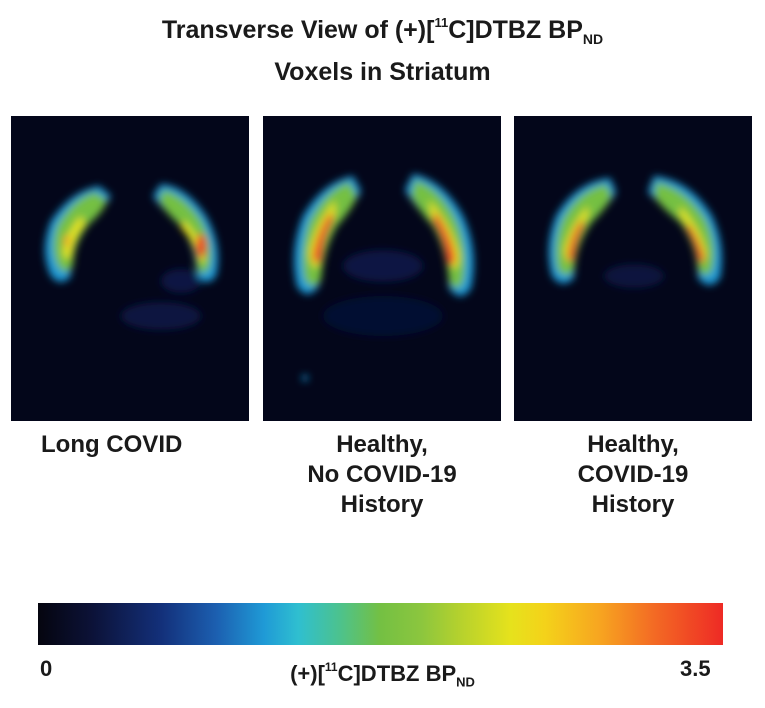 The height and width of the screenshot is (708, 765). Describe the element at coordinates (130, 268) in the screenshot. I see `scan-image-long-covid` at that location.